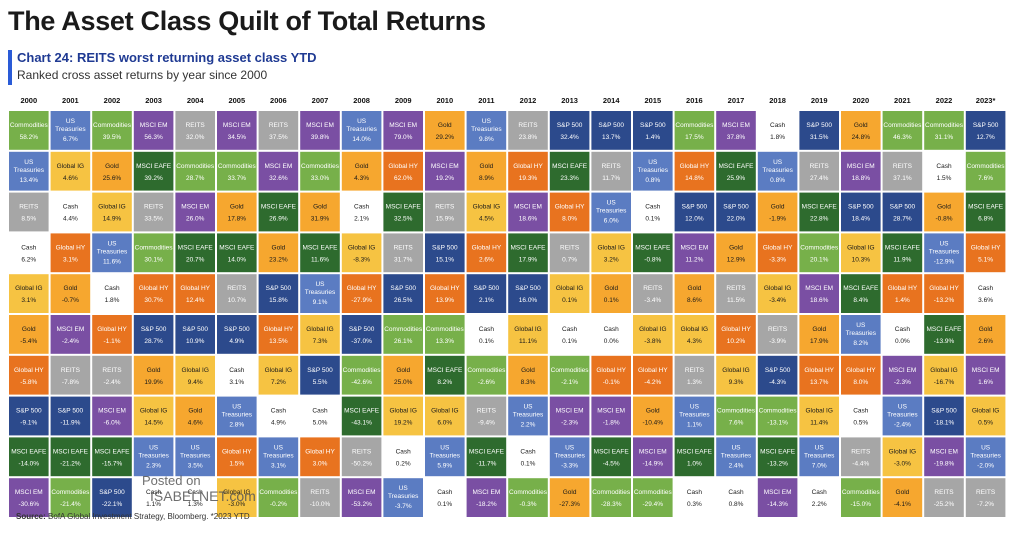 This screenshot has width=1024, height=536. Describe the element at coordinates (777, 423) in the screenshot. I see `cell-value-label: -13.1%` at that location.